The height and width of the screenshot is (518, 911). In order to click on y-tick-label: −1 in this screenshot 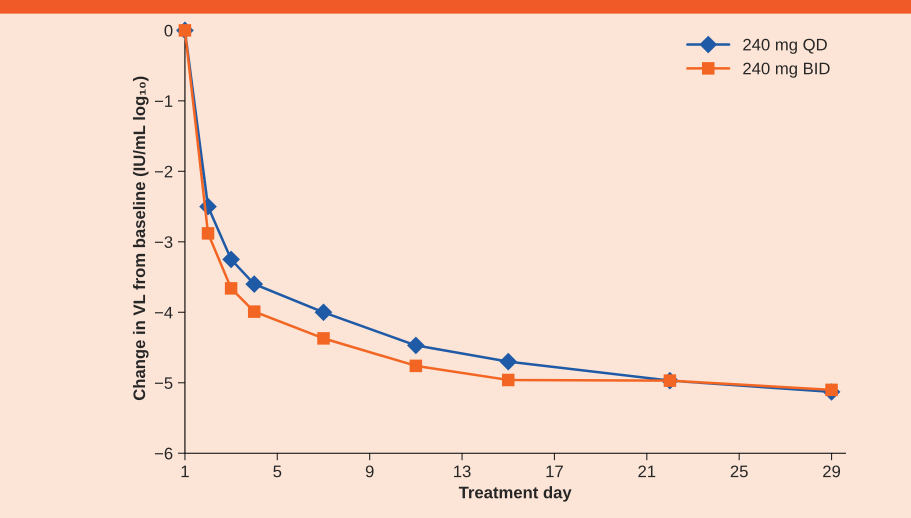, I will do `click(163, 101)`.